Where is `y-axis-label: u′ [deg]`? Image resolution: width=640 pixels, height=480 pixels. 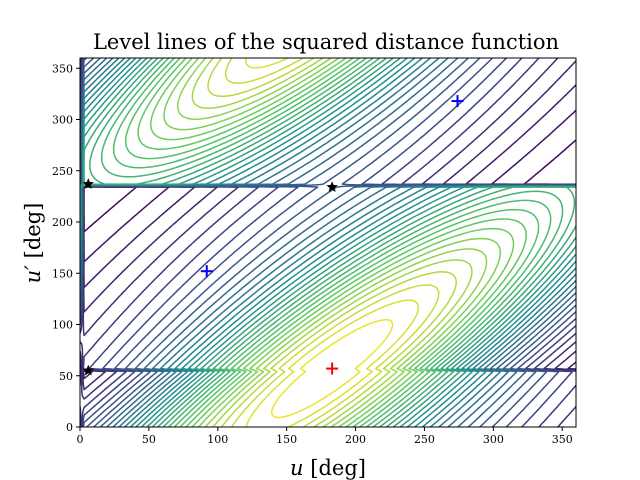 y-axis-label: u′ [deg] is located at coordinates (33, 243).